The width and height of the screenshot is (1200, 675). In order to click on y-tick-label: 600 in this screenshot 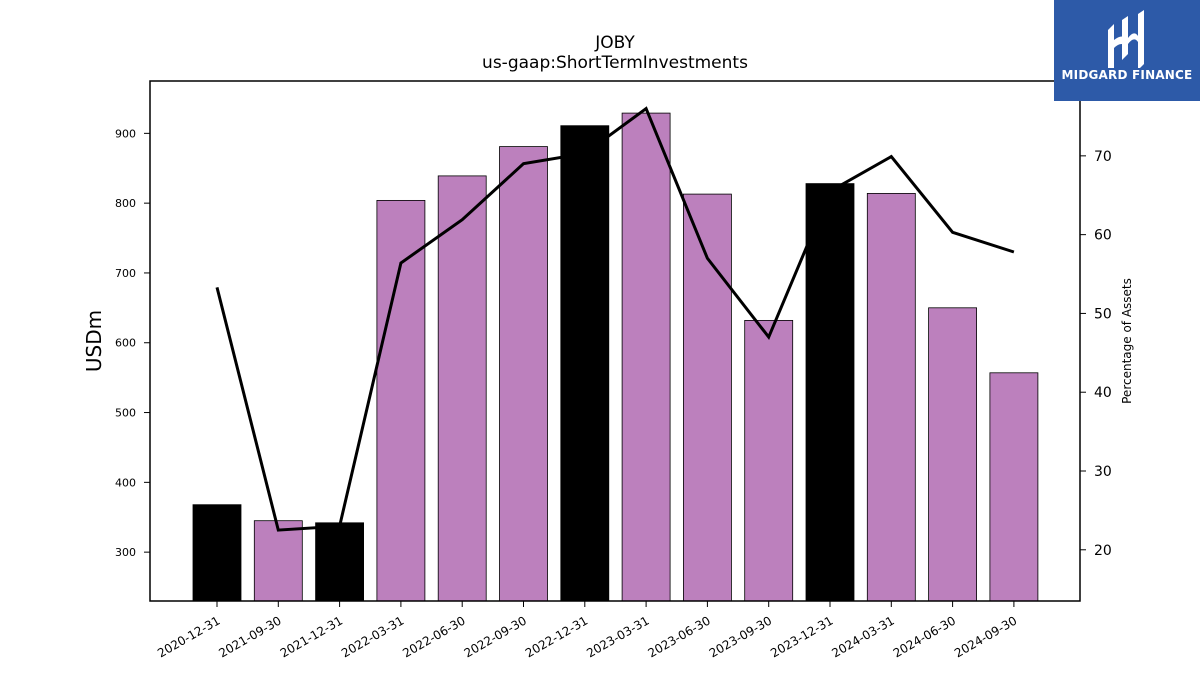, I will do `click(125, 343)`.